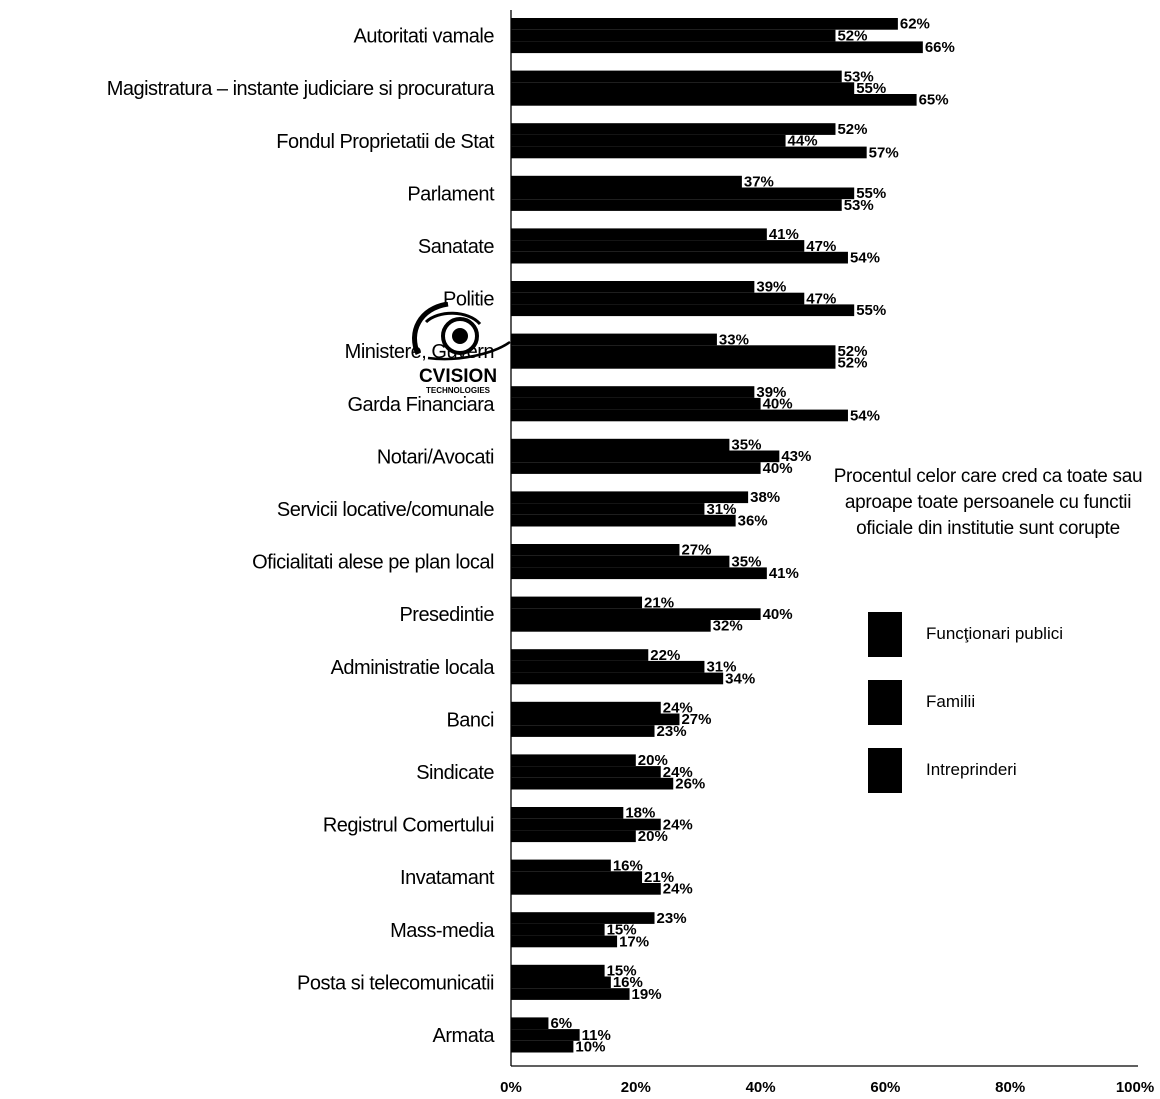  I want to click on legend-swatch-functionari, so click(885, 634).